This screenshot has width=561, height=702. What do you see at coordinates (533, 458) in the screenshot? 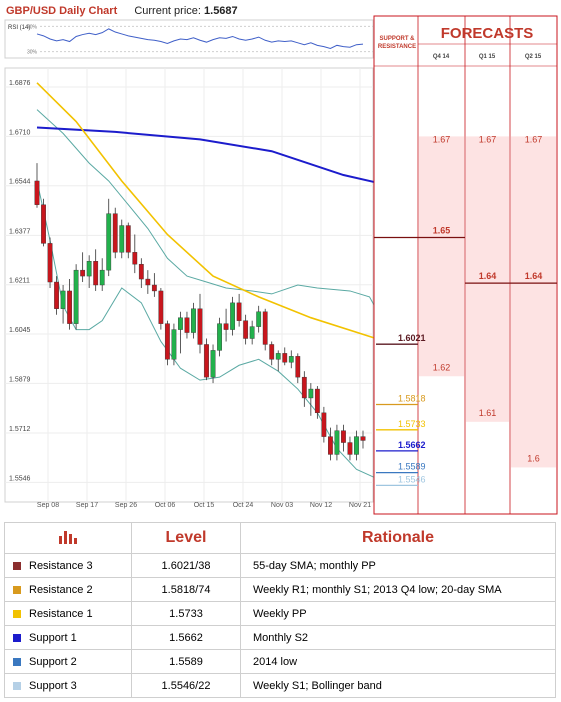
I see `forecast-value-q2: 1.6` at bounding box center [533, 458].